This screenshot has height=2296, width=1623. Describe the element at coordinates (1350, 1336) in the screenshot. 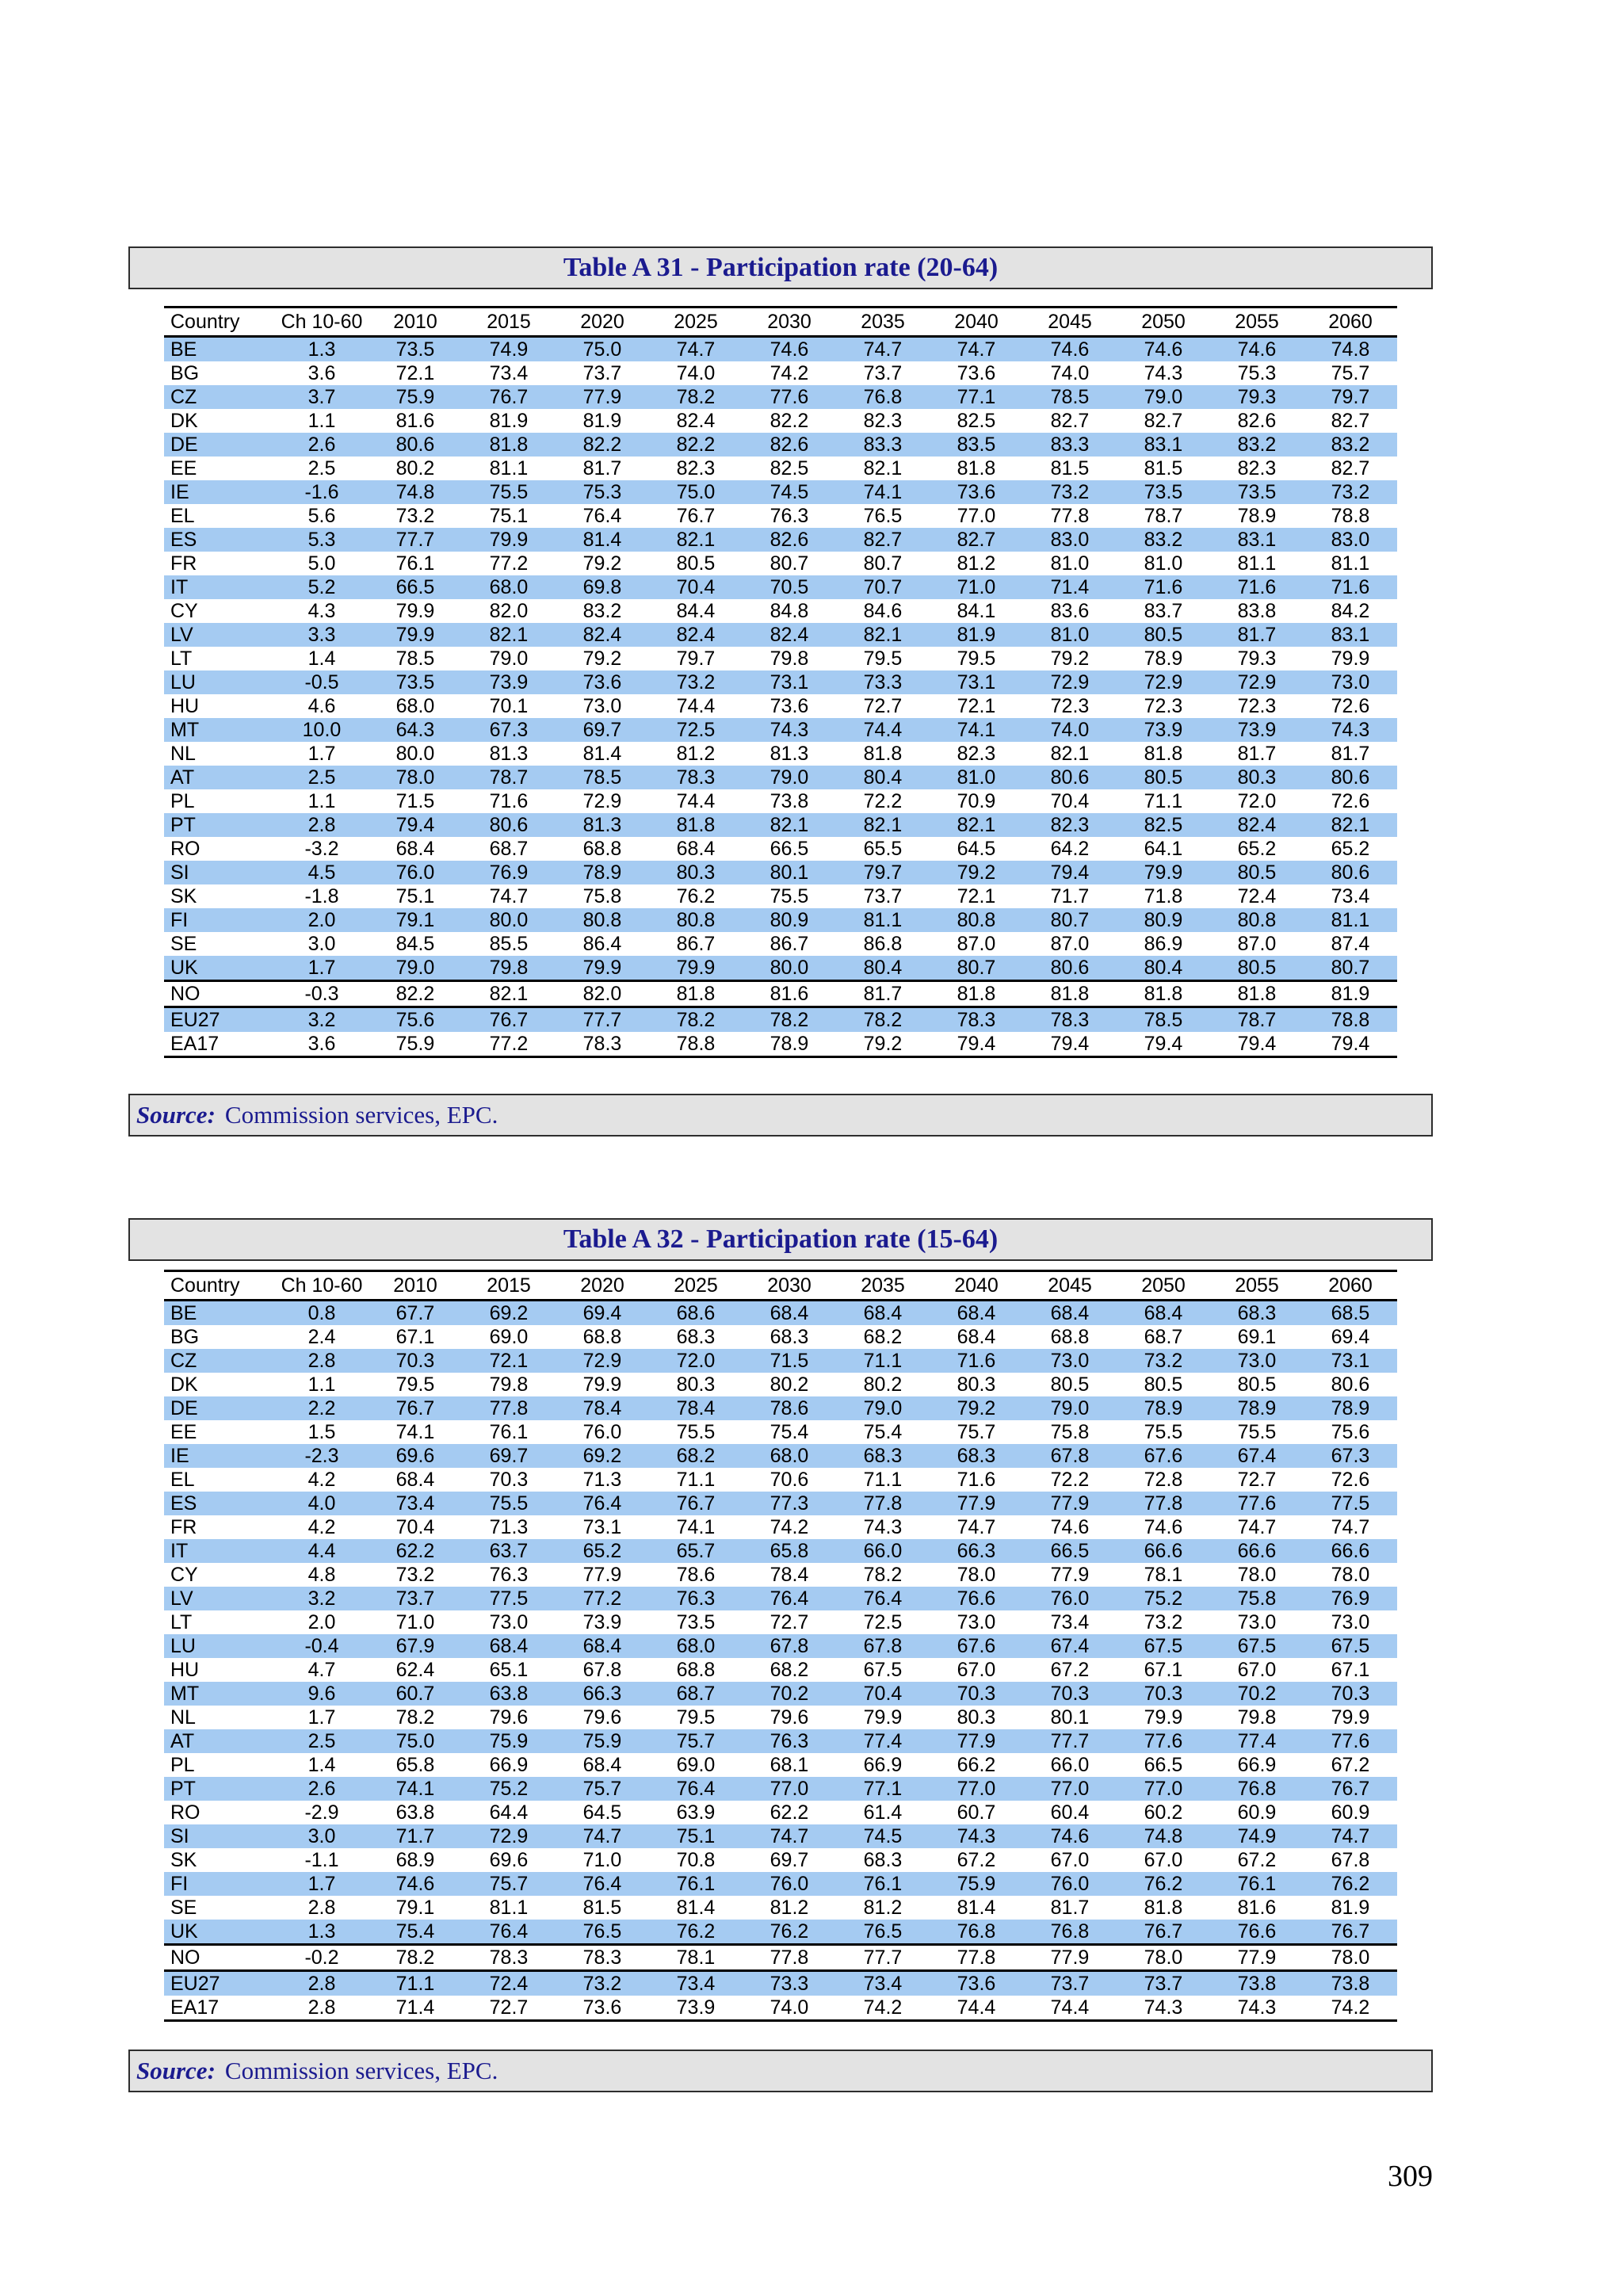

I see `table-cell: 69.4` at that location.